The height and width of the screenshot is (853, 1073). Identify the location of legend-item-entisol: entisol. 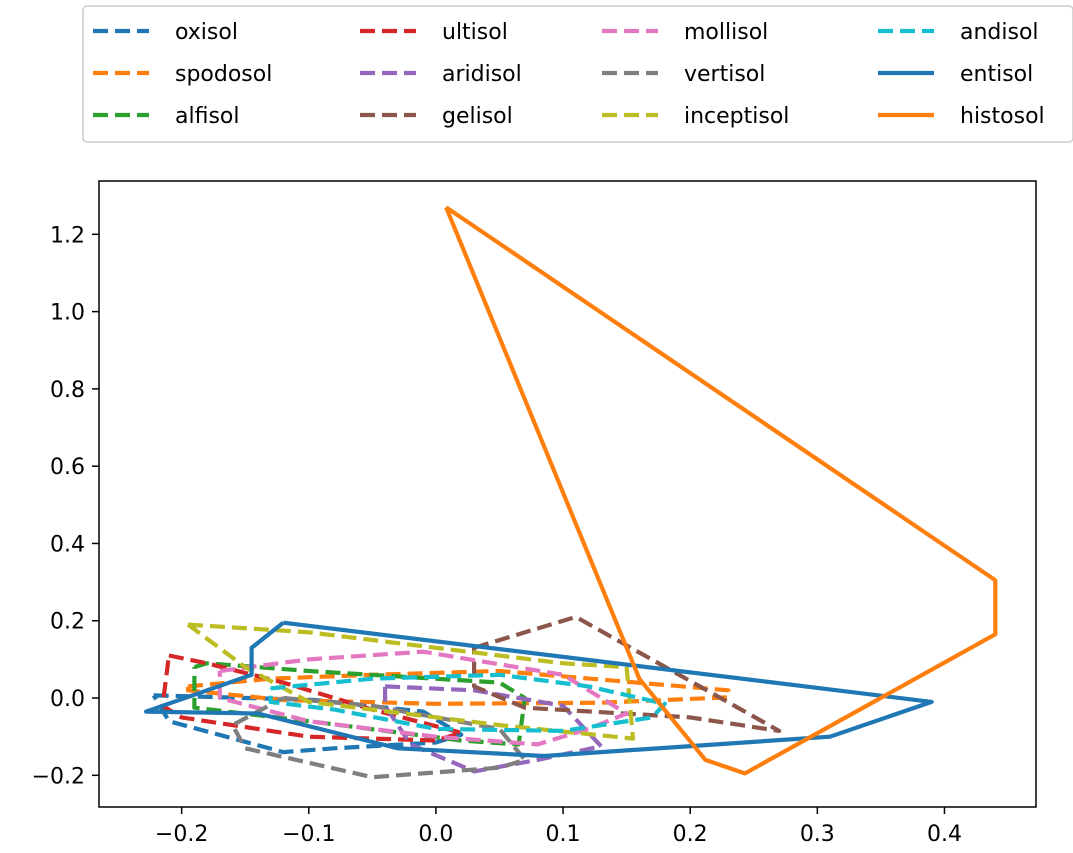
(955, 74).